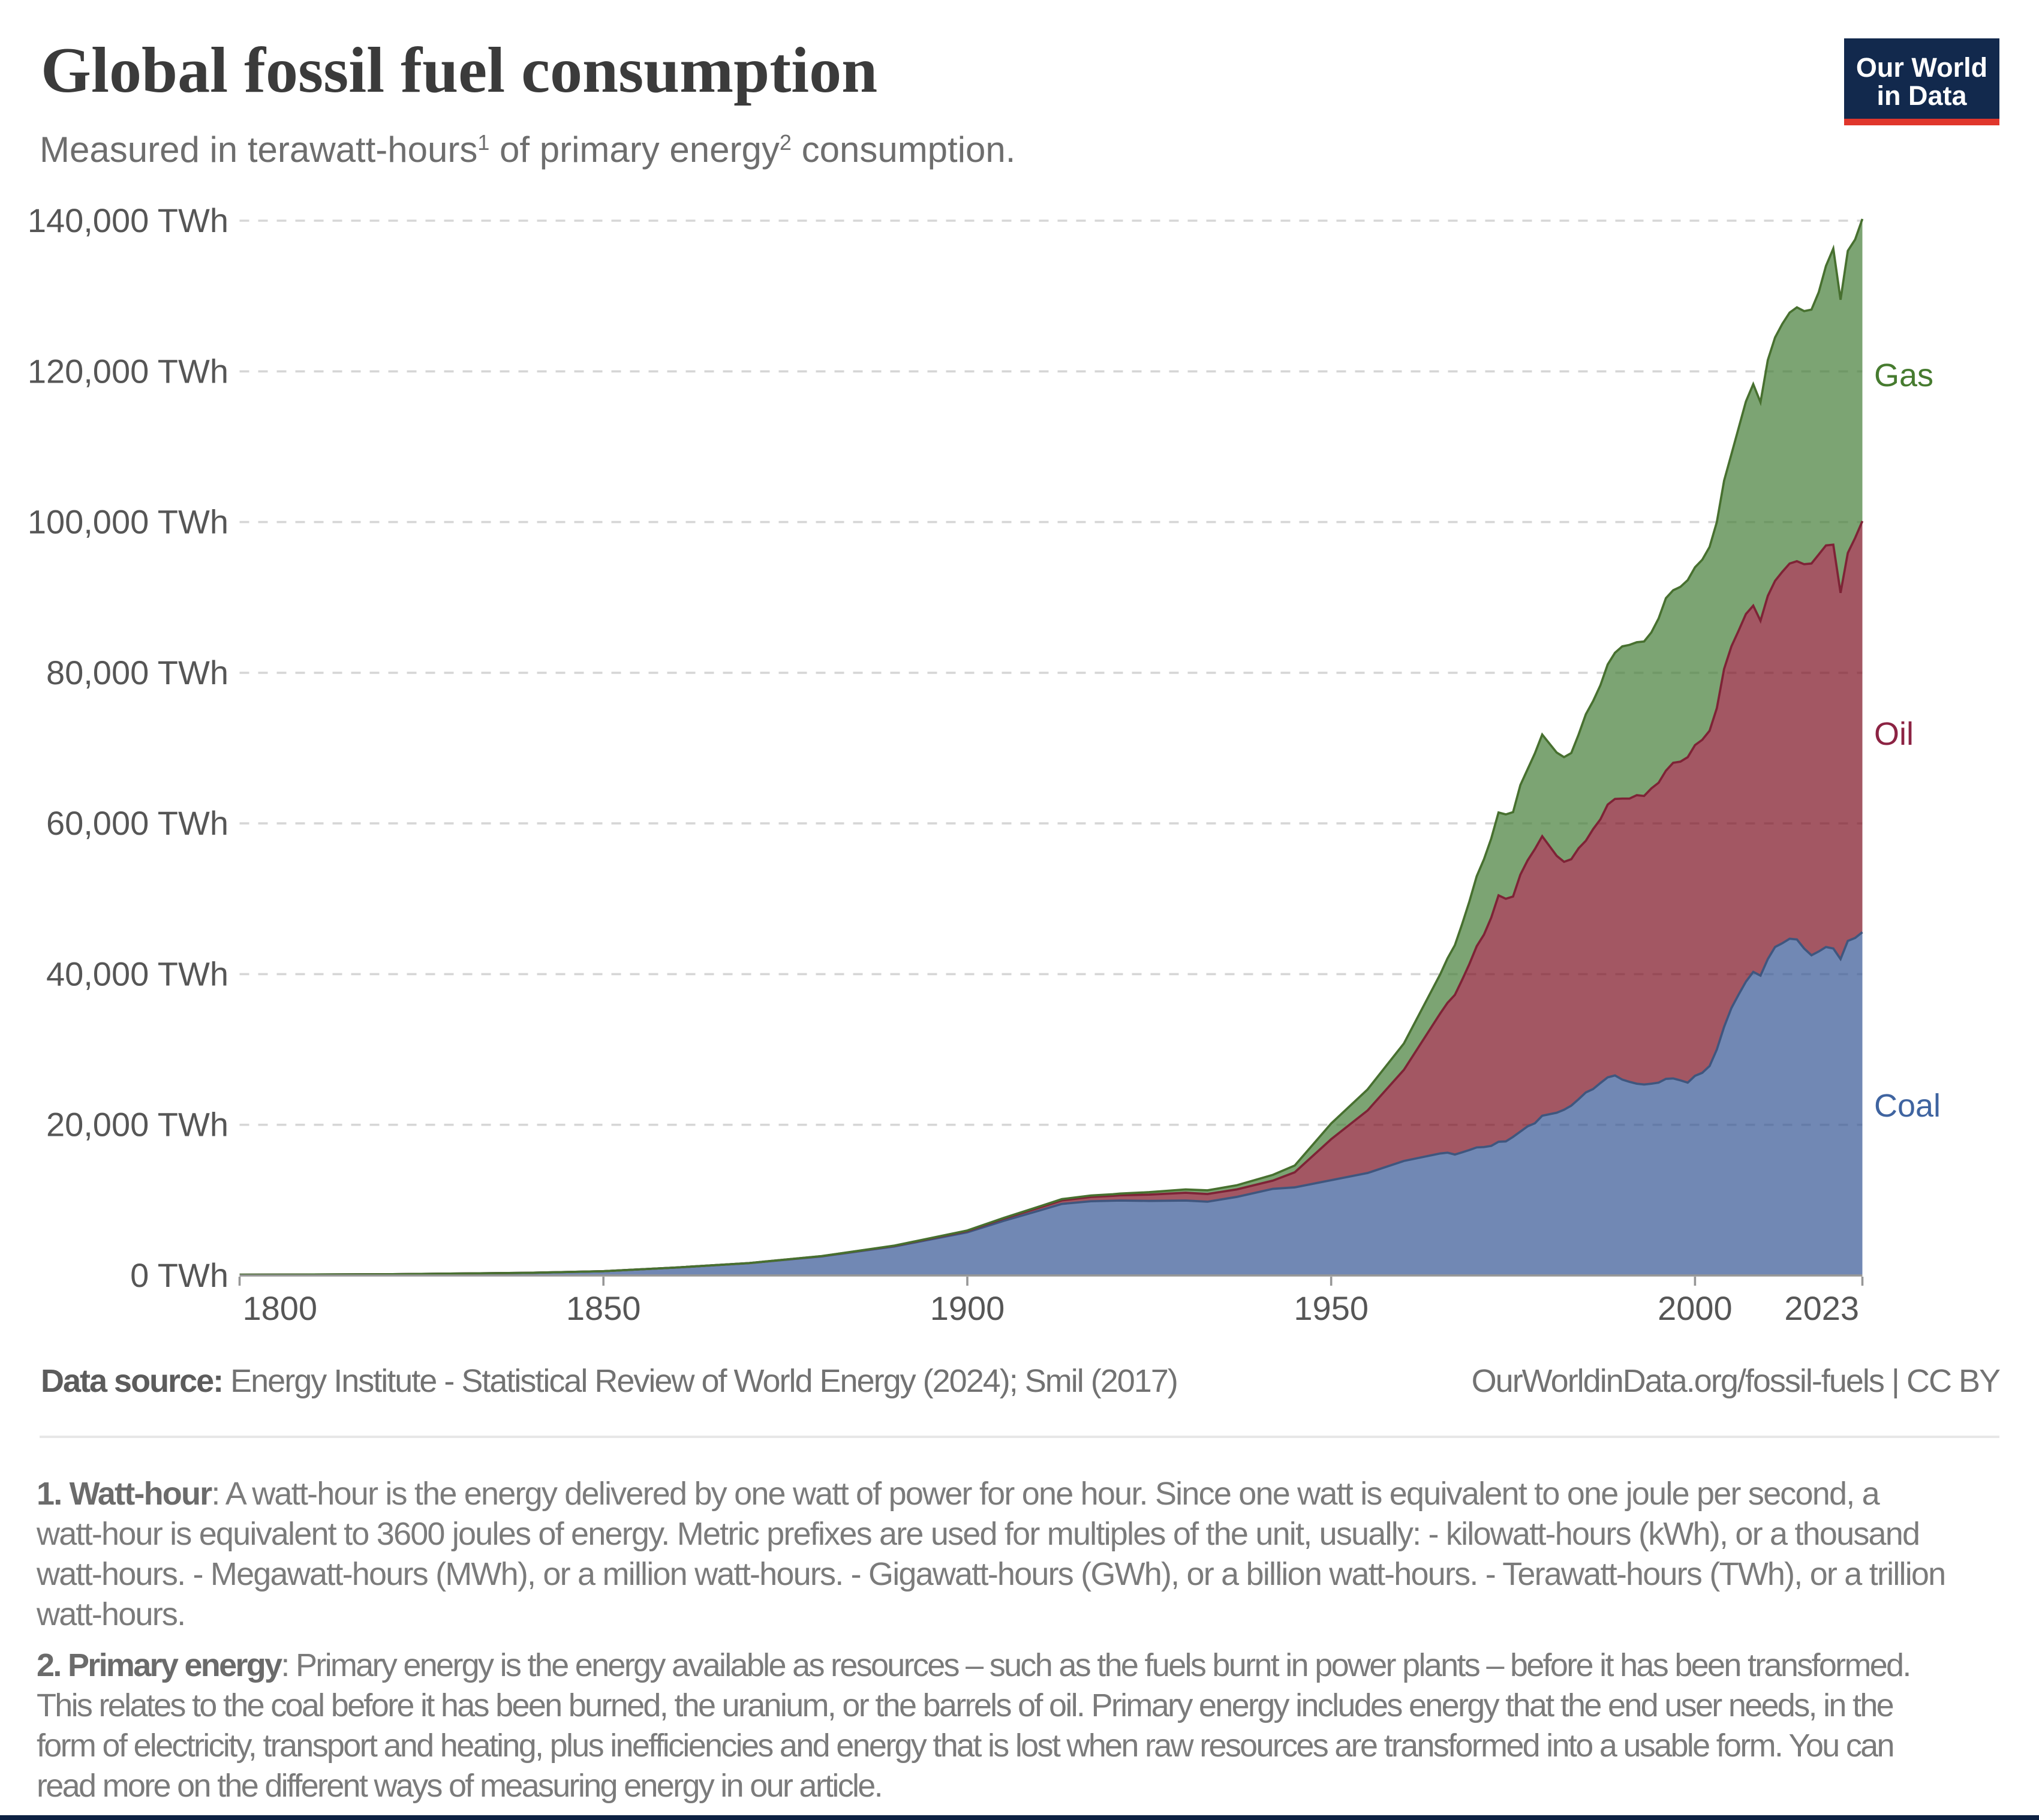 This screenshot has width=2039, height=1820. What do you see at coordinates (137, 672) in the screenshot?
I see `svg-text: 80,000 TWh` at bounding box center [137, 672].